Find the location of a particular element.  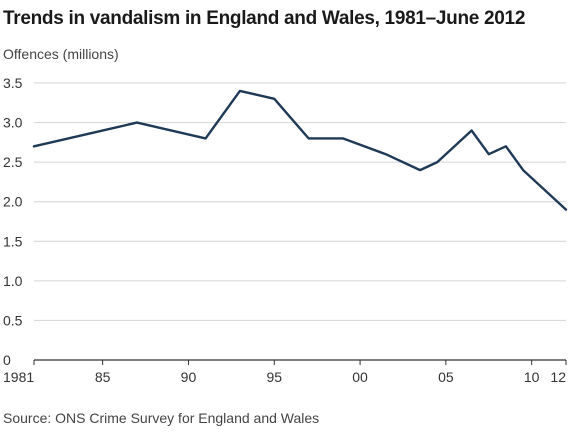

x-tick-label: 95 is located at coordinates (274, 377).